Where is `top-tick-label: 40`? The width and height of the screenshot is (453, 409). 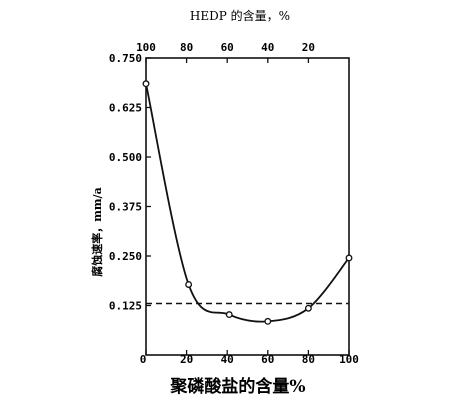 top-tick-label: 40 is located at coordinates (267, 47).